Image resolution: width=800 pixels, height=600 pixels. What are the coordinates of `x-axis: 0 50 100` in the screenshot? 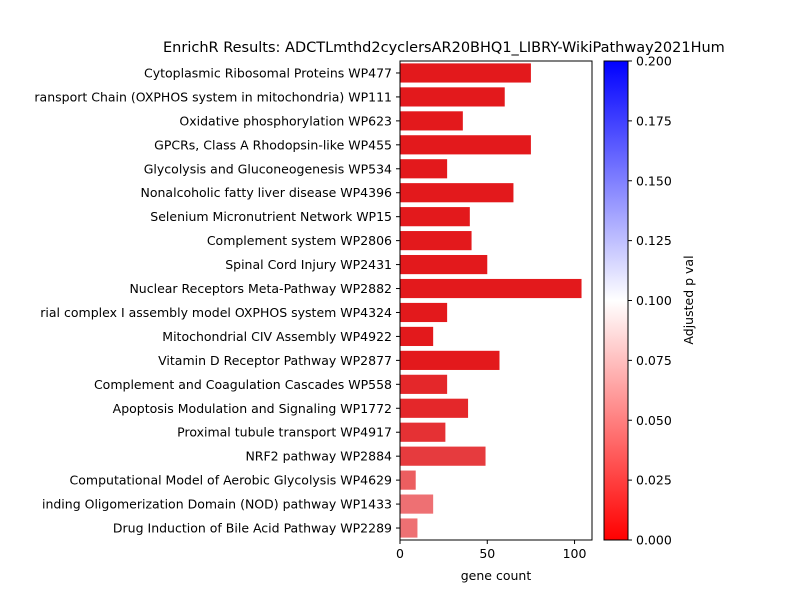 It's located at (491, 550).